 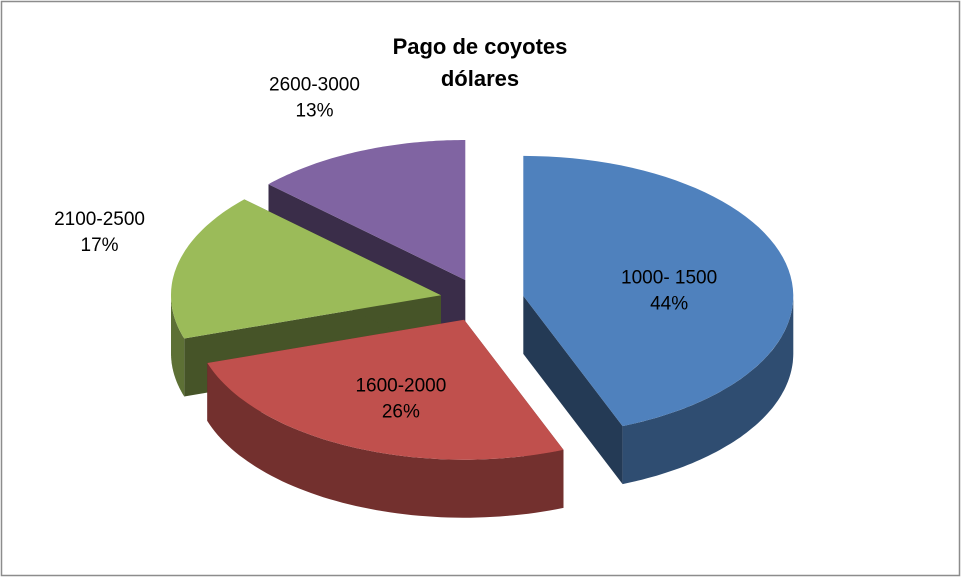 What do you see at coordinates (669, 278) in the screenshot?
I see `data-label-category: 1000- 1500` at bounding box center [669, 278].